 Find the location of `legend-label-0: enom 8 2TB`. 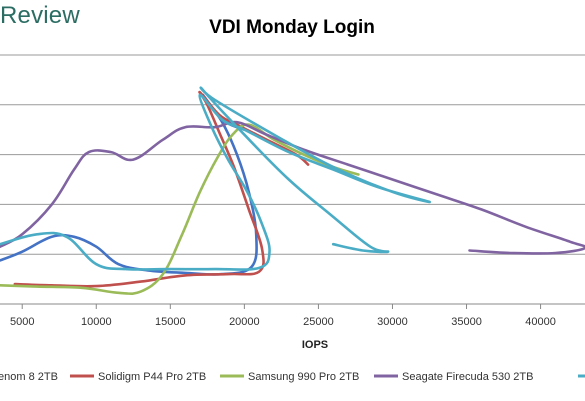

legend-label-0: enom 8 2TB is located at coordinates (29, 377).